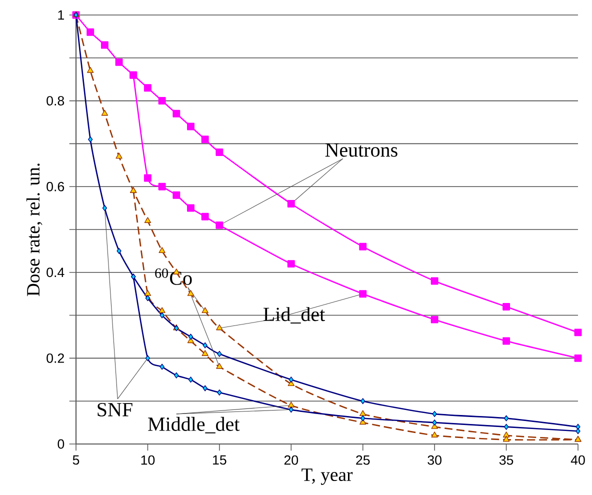  What do you see at coordinates (61, 444) in the screenshot?
I see `y-tick-label: 0` at bounding box center [61, 444].